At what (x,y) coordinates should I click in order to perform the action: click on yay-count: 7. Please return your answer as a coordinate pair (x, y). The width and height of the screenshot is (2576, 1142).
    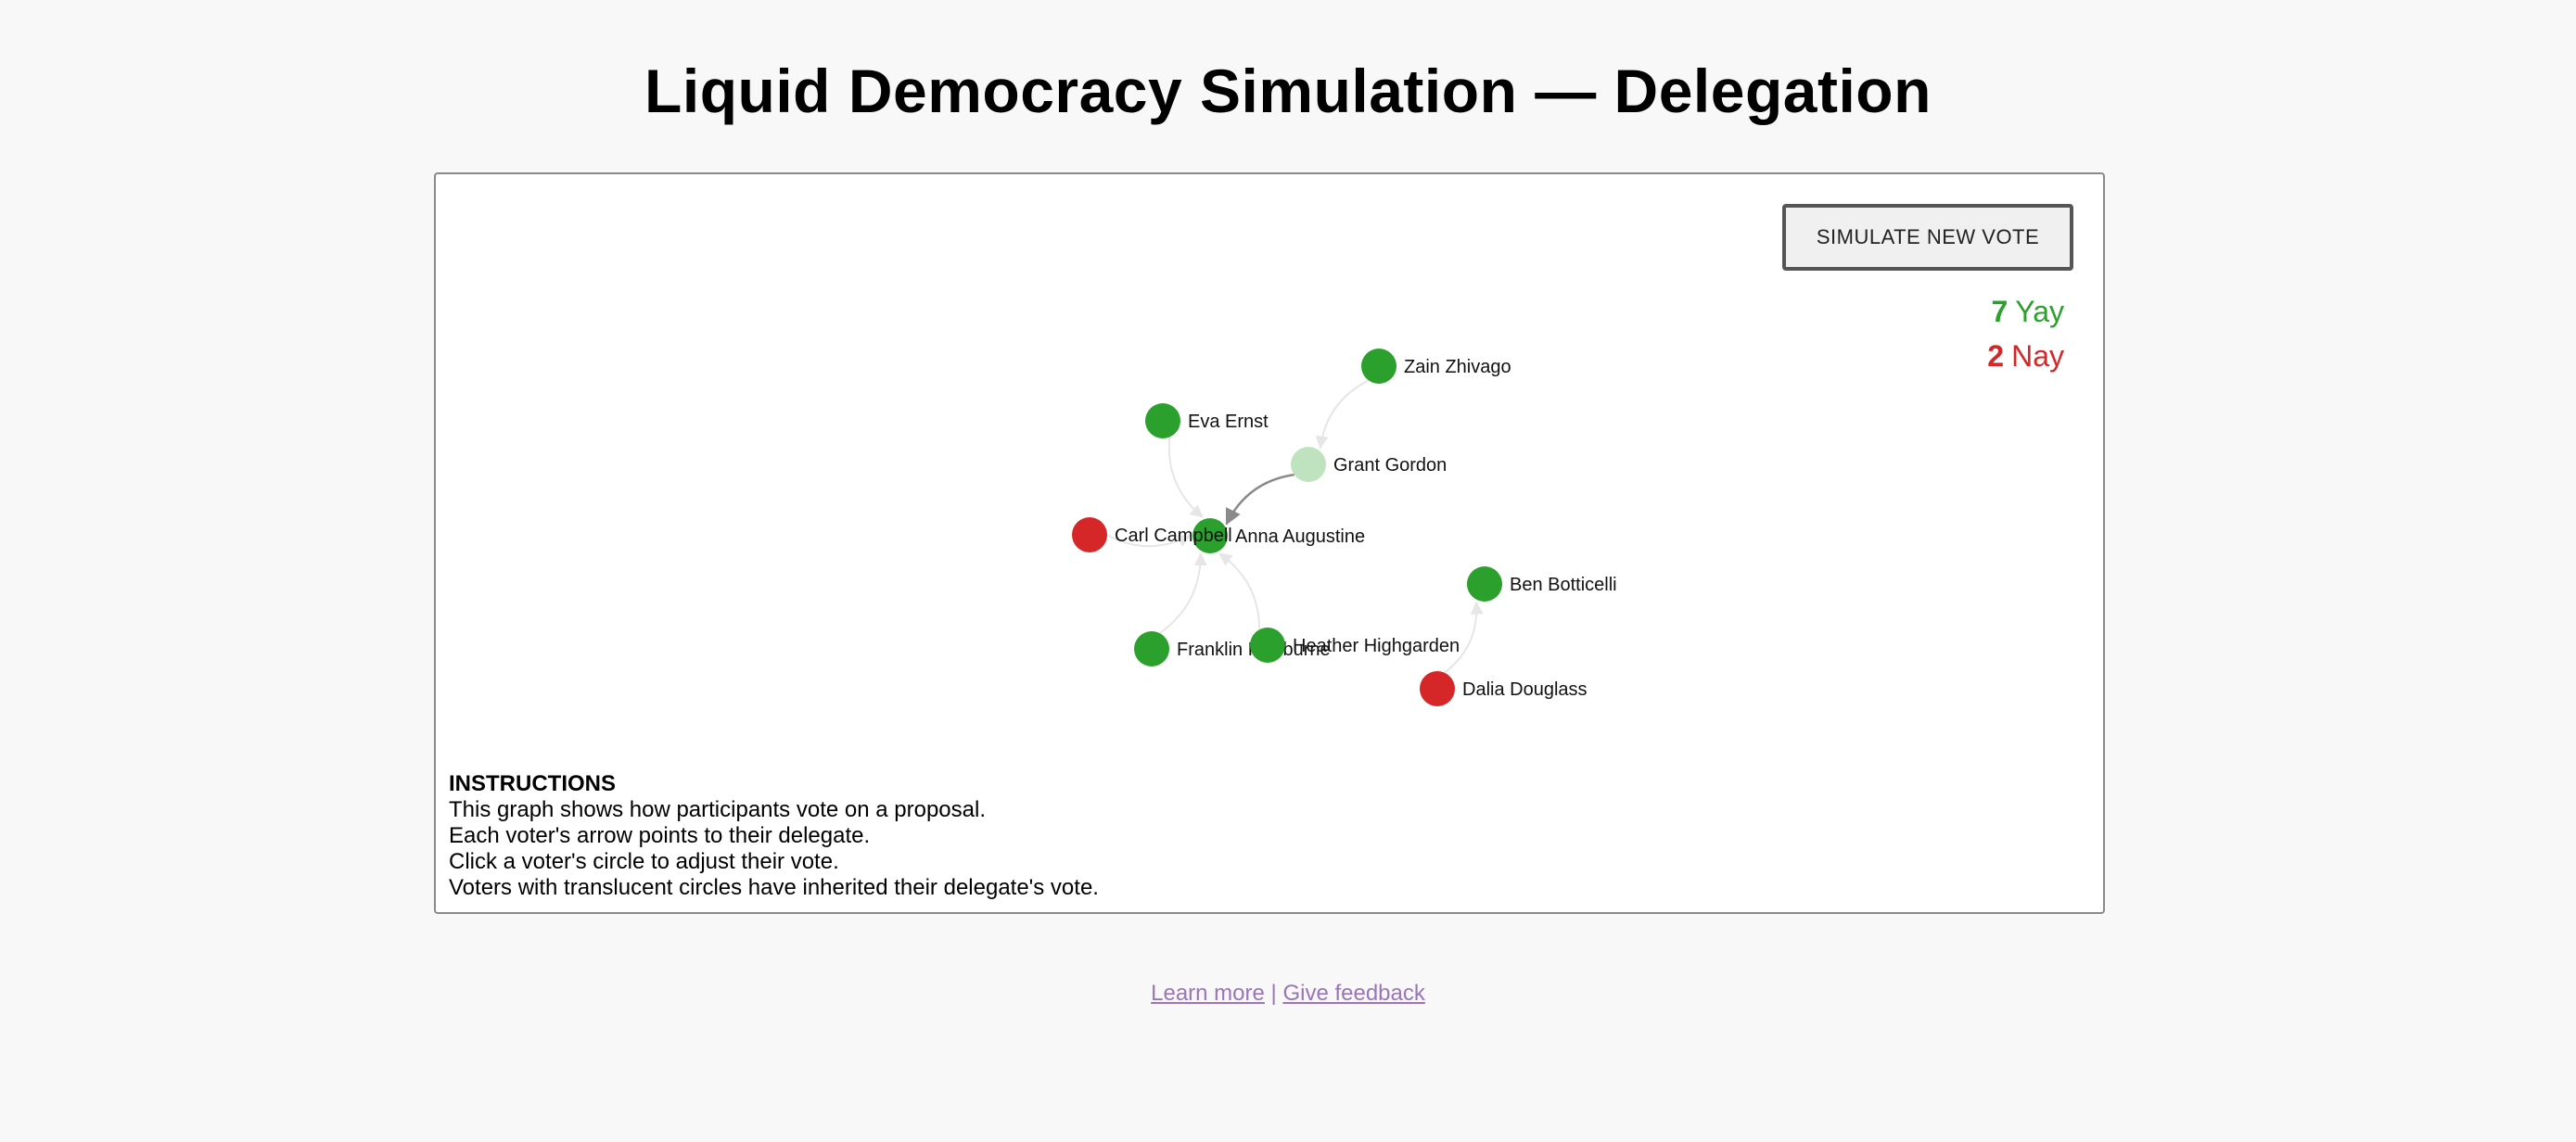
    Looking at the image, I should click on (2000, 311).